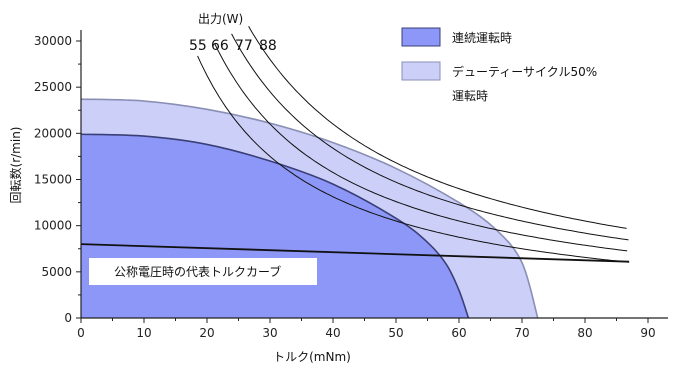 Image resolution: width=673 pixels, height=367 pixels. Describe the element at coordinates (15, 165) in the screenshot. I see `y-axis-label: 回転数(r/min)` at that location.